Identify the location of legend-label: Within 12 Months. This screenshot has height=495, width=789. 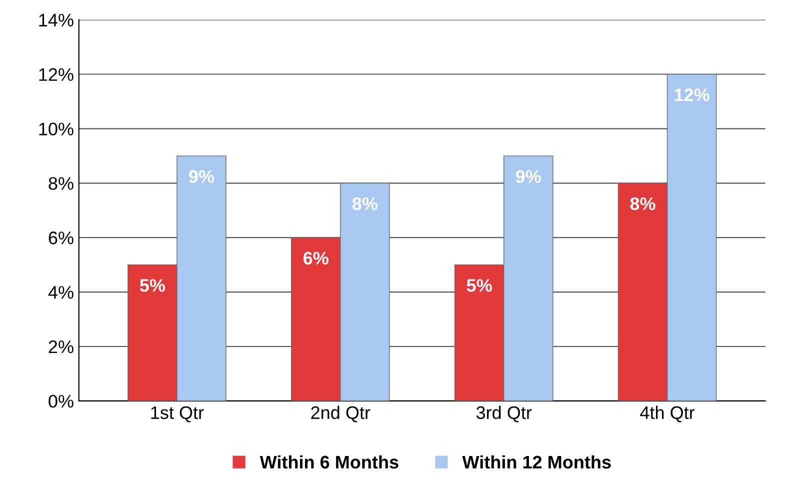
(536, 462).